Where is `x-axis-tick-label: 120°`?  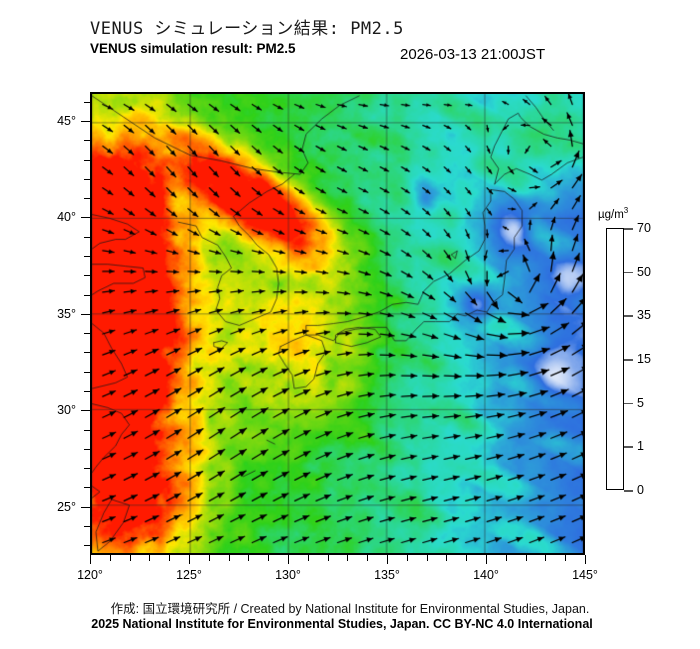 x-axis-tick-label: 120° is located at coordinates (90, 575).